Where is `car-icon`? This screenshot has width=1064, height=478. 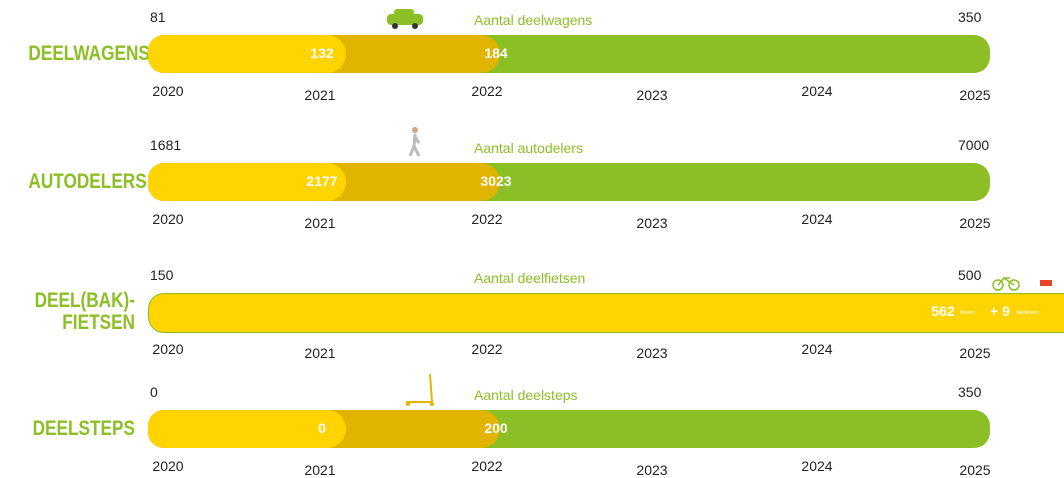
car-icon is located at coordinates (405, 19).